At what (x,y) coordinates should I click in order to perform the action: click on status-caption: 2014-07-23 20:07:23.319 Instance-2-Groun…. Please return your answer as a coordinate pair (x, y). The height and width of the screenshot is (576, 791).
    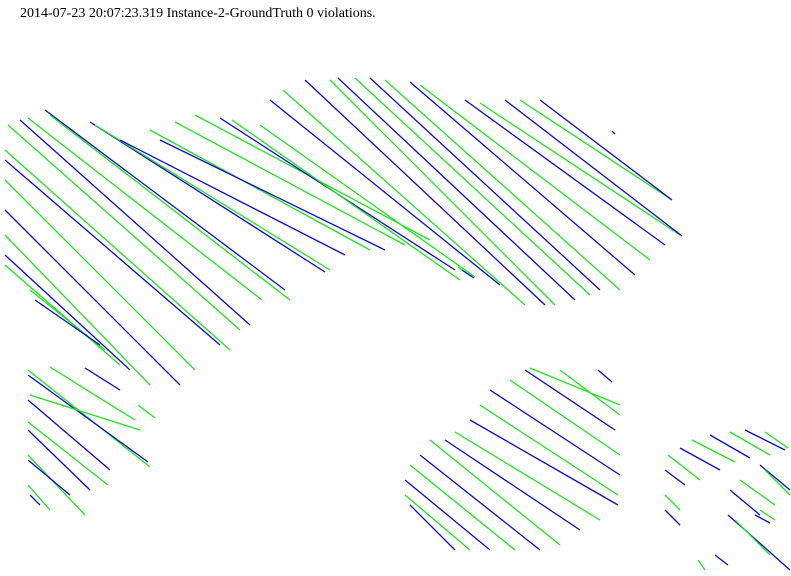
    Looking at the image, I should click on (198, 13).